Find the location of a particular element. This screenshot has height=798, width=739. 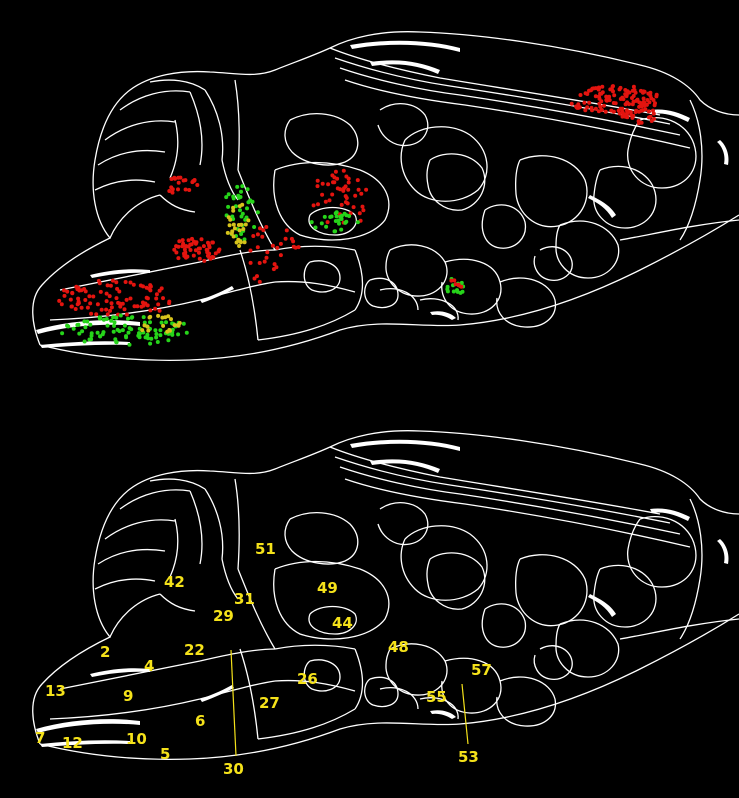

region-label: 4 is located at coordinates (149, 666).